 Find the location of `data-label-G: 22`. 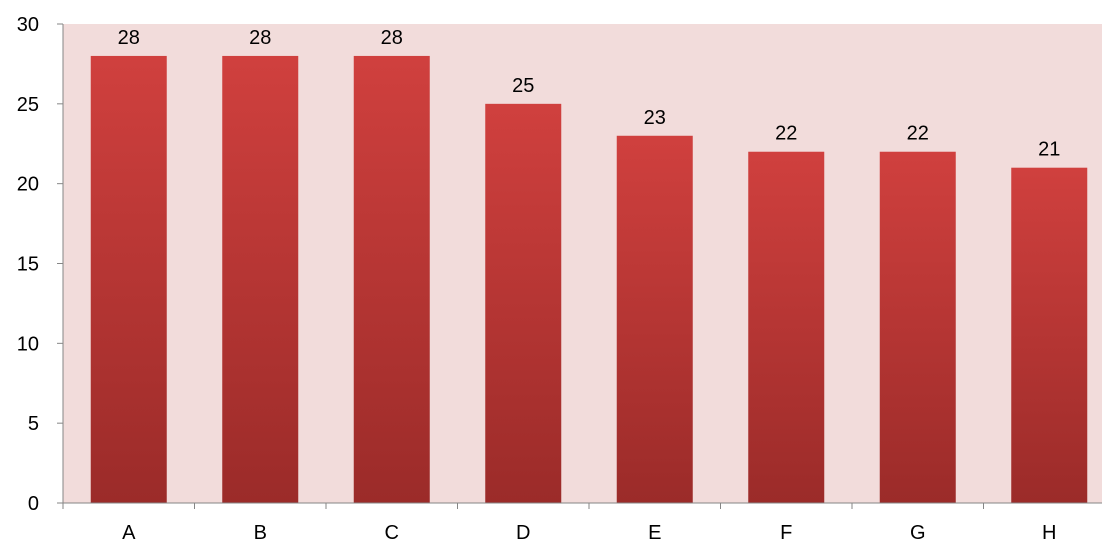

data-label-G: 22 is located at coordinates (918, 134).